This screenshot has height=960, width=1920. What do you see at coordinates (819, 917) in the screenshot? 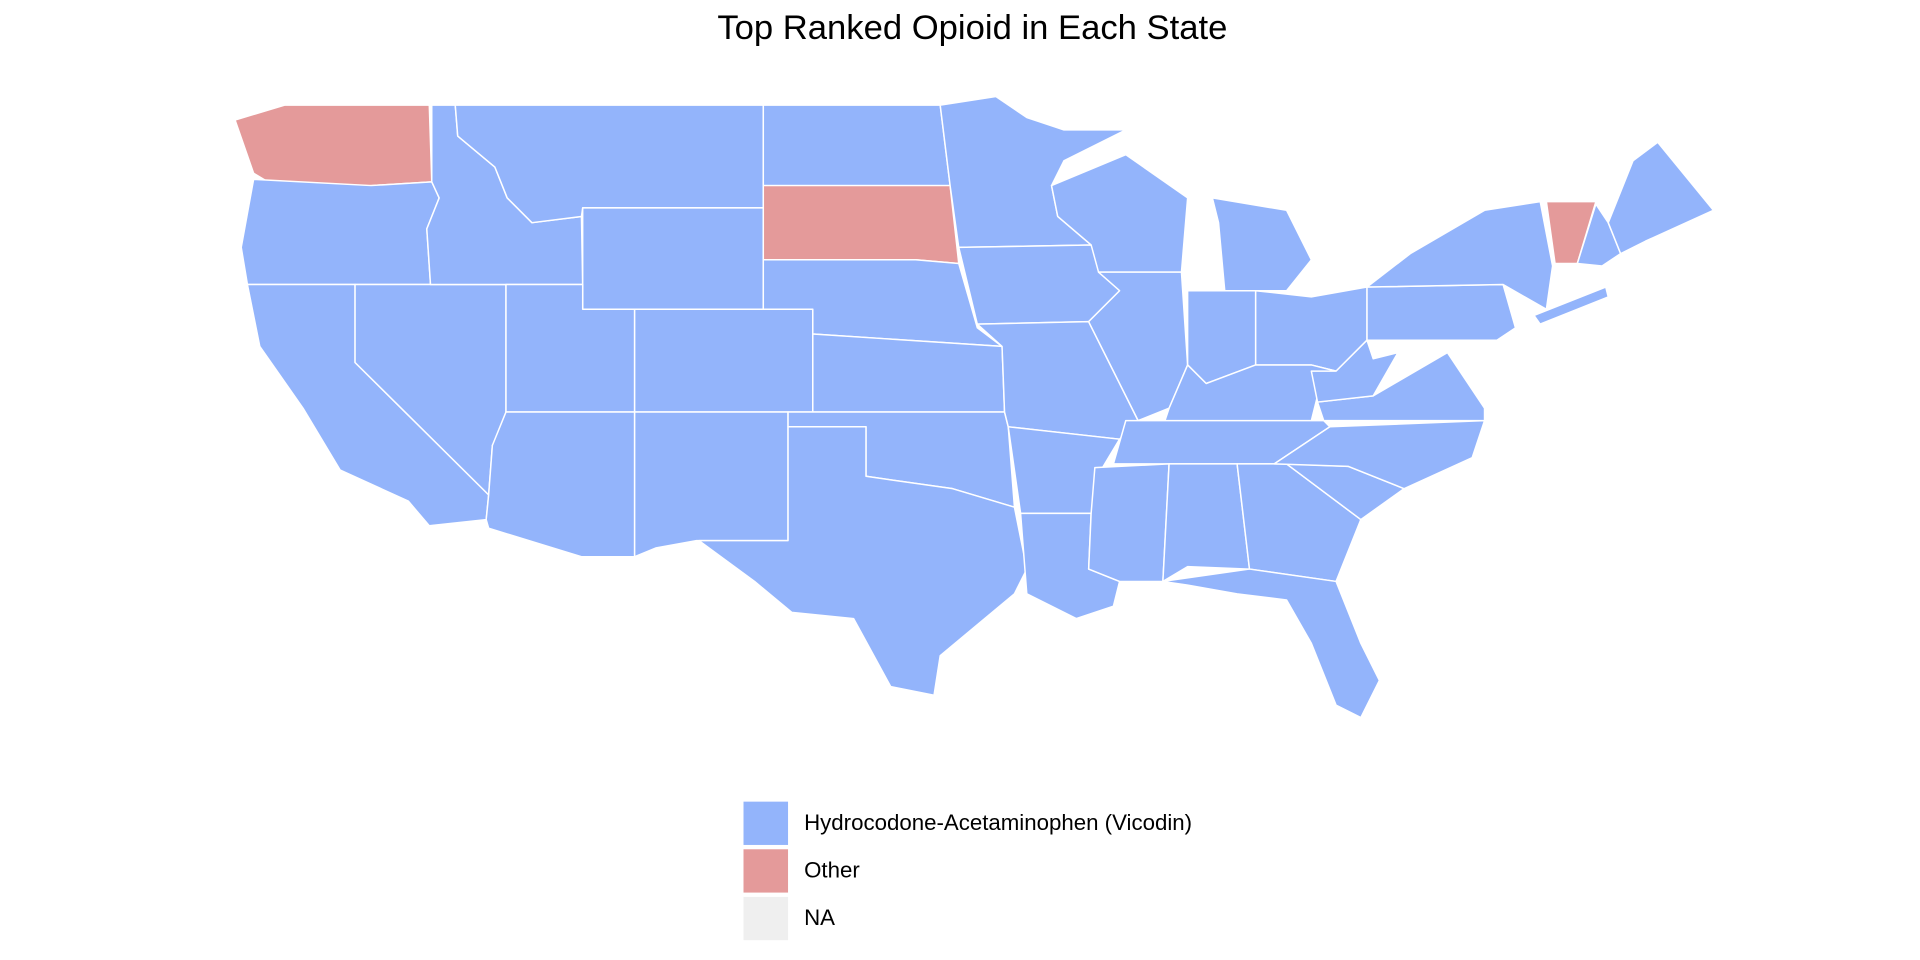
I see `legend-label: NA` at bounding box center [819, 917].